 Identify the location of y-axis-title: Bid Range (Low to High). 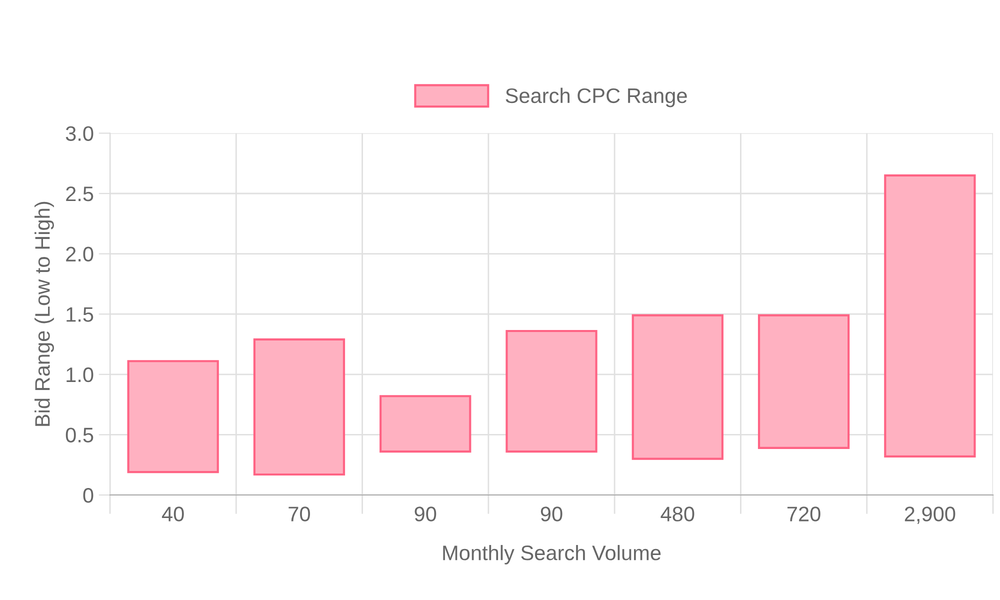
(44, 314).